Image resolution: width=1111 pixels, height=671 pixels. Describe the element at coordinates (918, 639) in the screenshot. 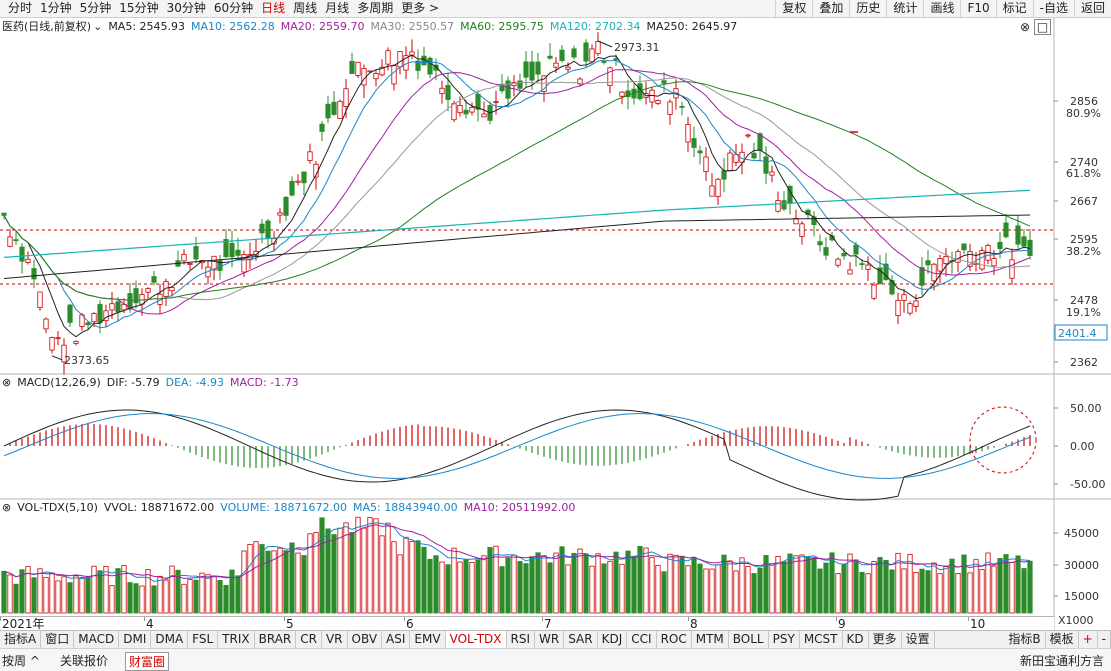

I see `indicator-tab-26: 设置` at that location.